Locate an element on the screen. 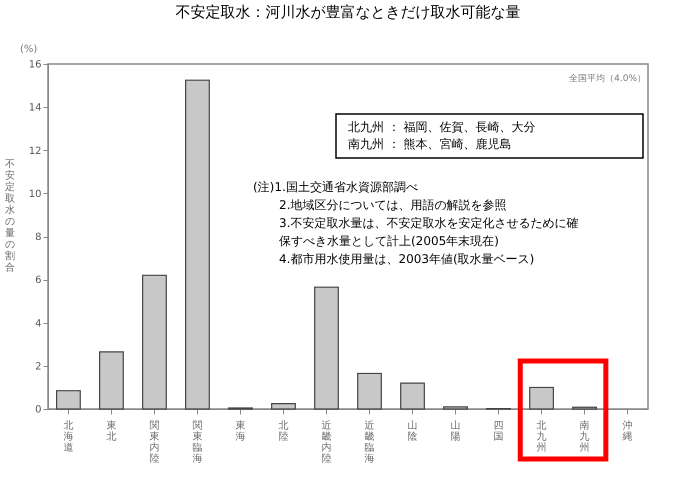  annotation: 北九州 ： 福岡、佐賀、長崎、大分 is located at coordinates (442, 127).